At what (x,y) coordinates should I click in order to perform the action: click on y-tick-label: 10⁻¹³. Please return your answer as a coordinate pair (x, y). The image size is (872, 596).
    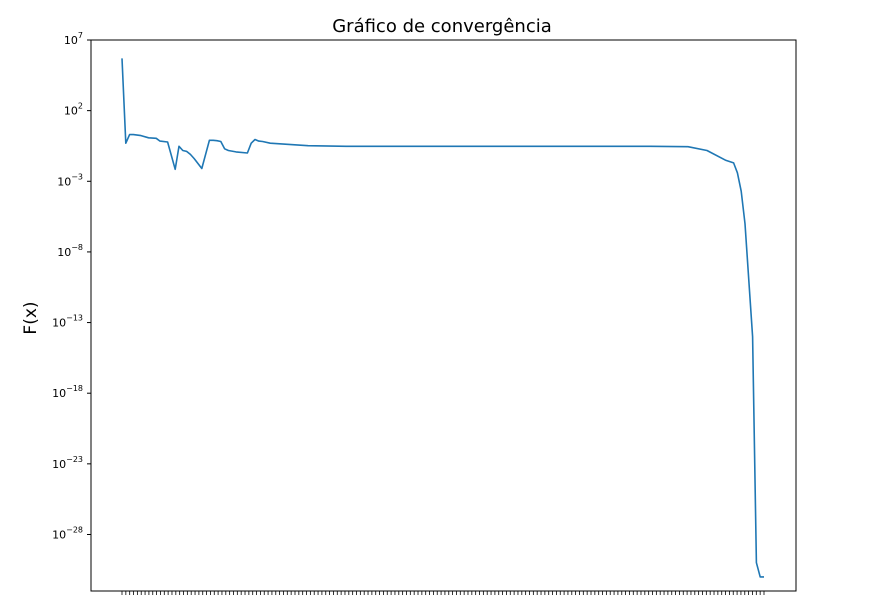
    Looking at the image, I should click on (67, 322).